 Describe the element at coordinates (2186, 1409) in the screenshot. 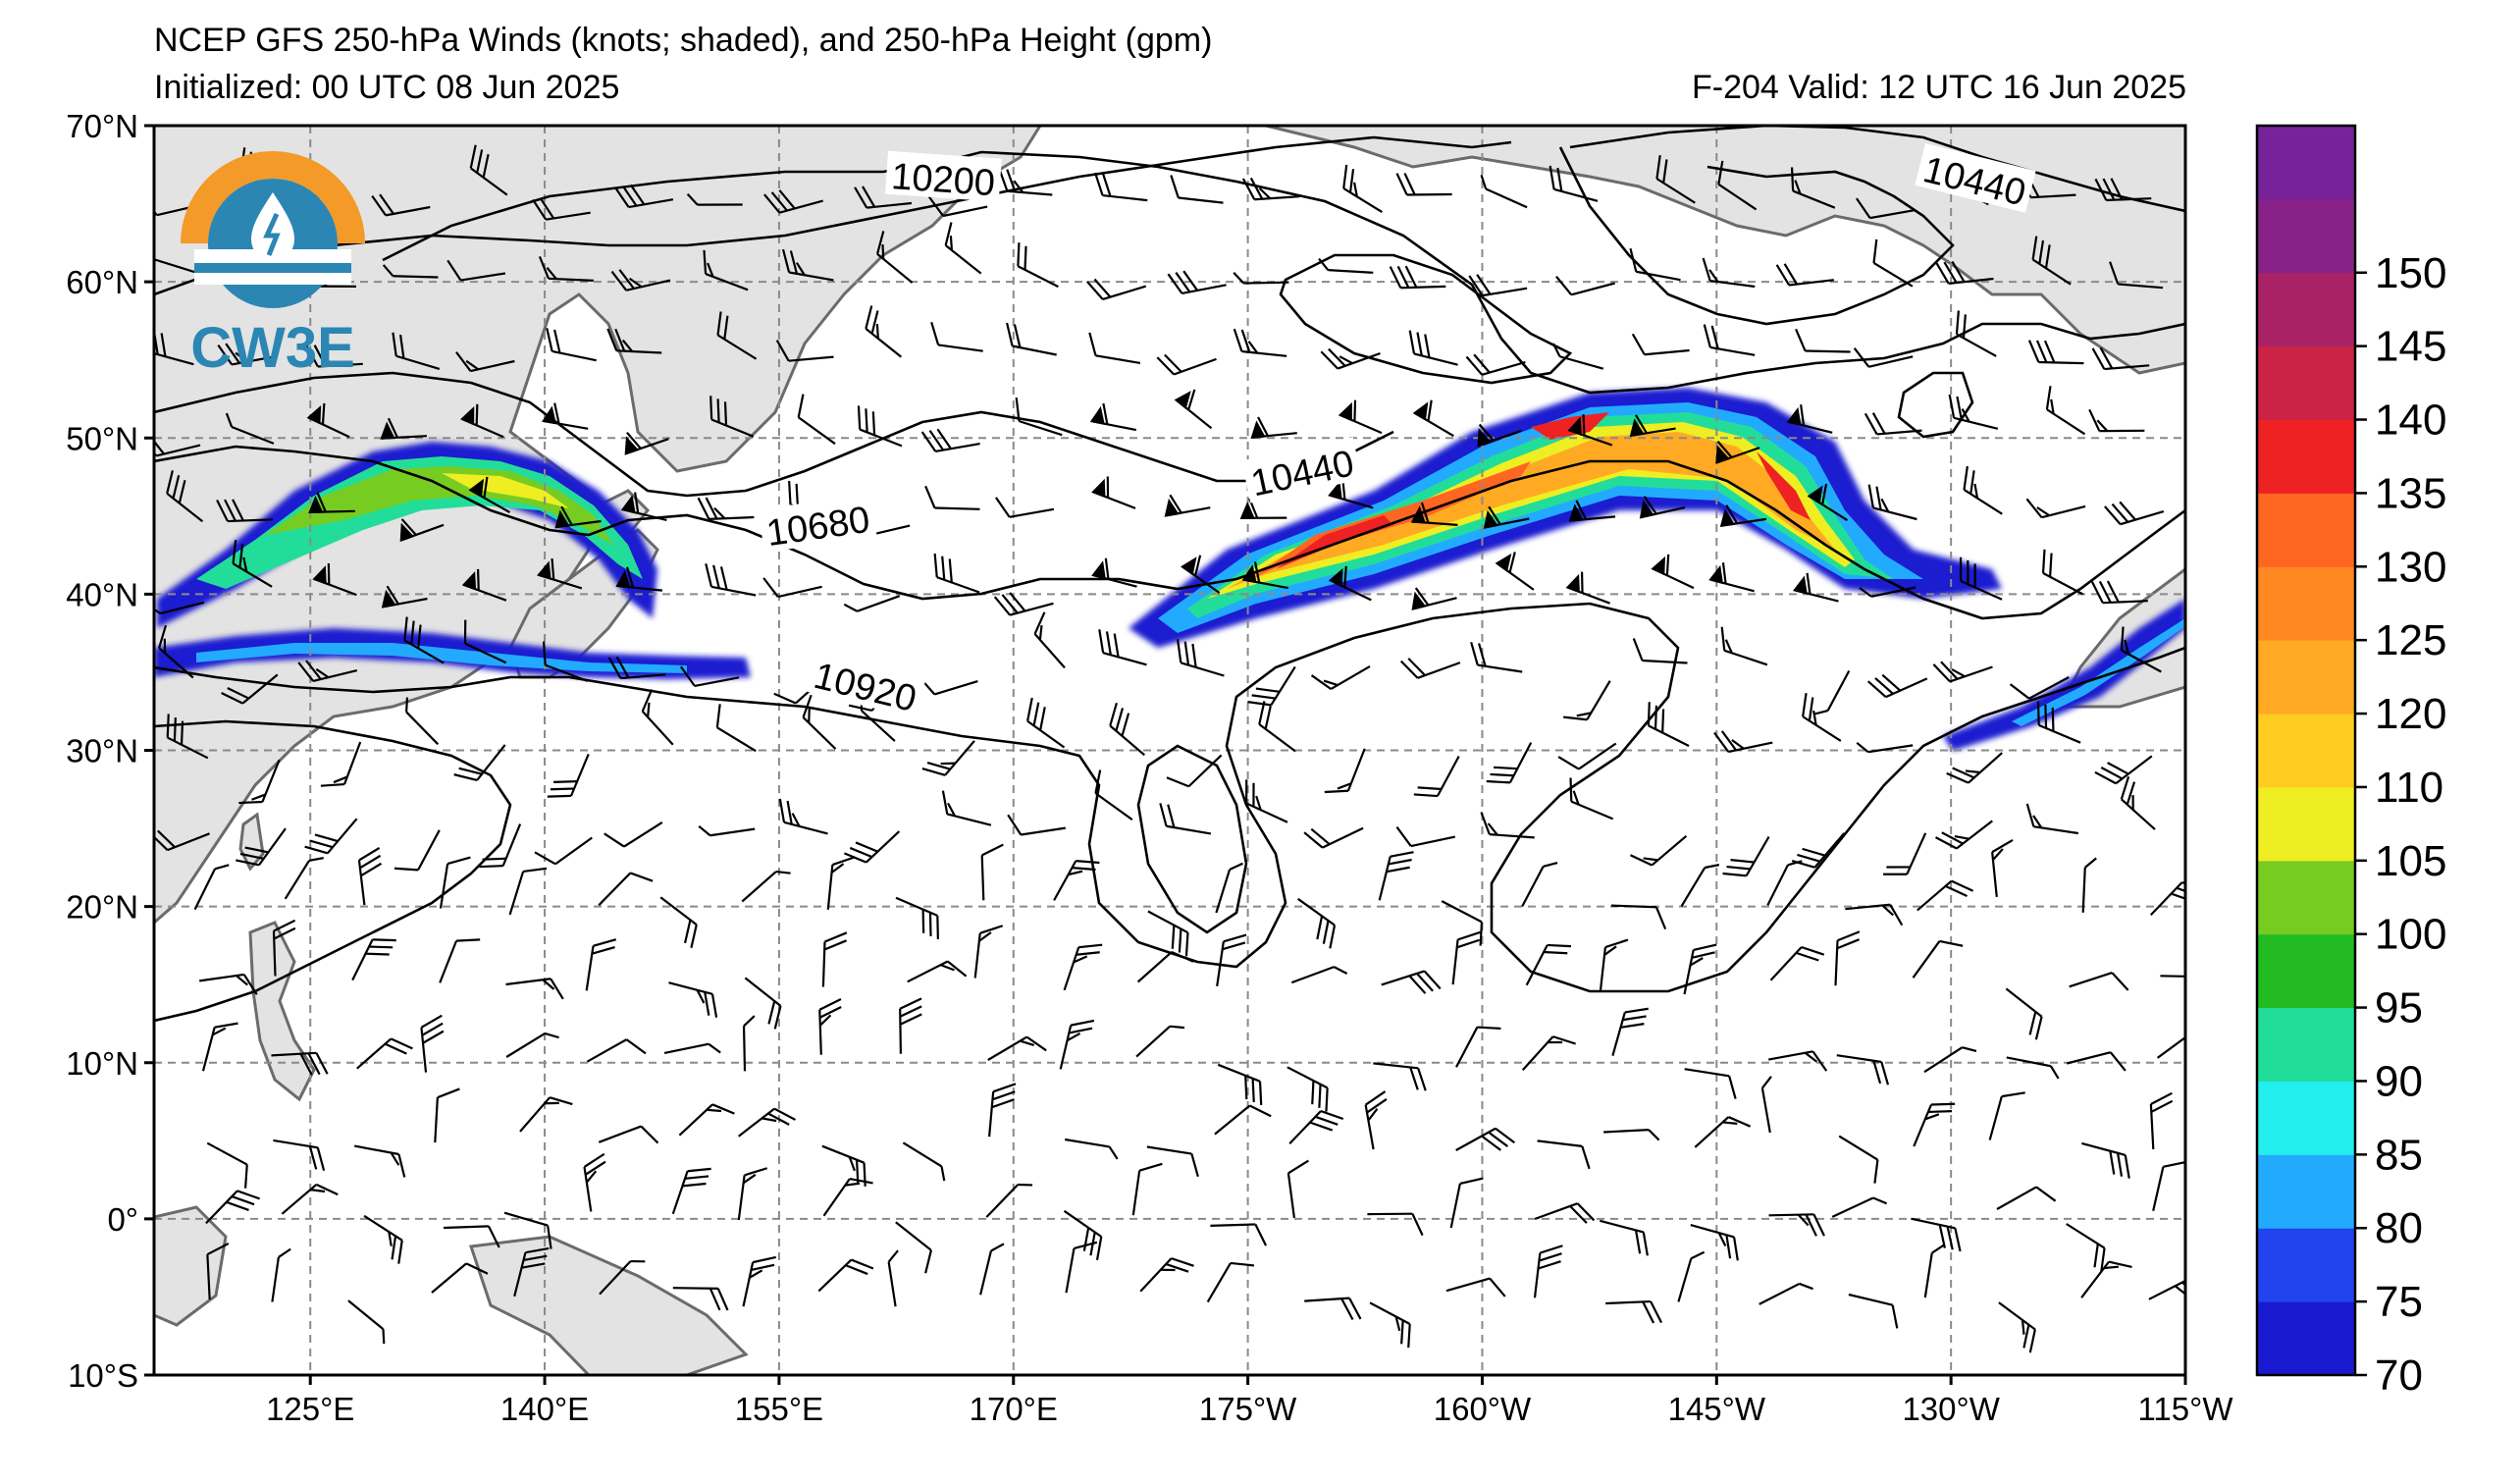

I see `lon-label-8: 115°W` at that location.